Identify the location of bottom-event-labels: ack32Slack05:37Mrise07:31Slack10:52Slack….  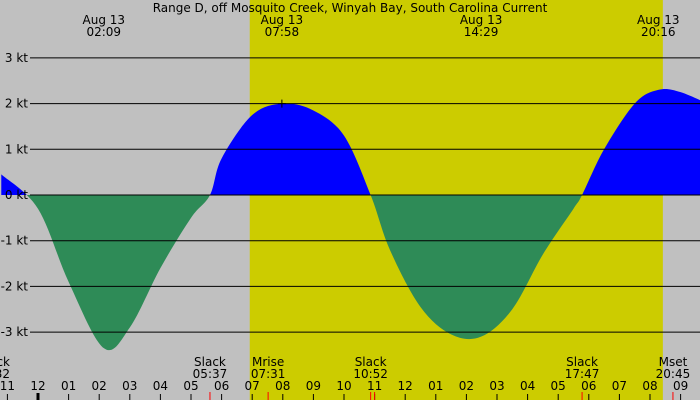
(345, 368).